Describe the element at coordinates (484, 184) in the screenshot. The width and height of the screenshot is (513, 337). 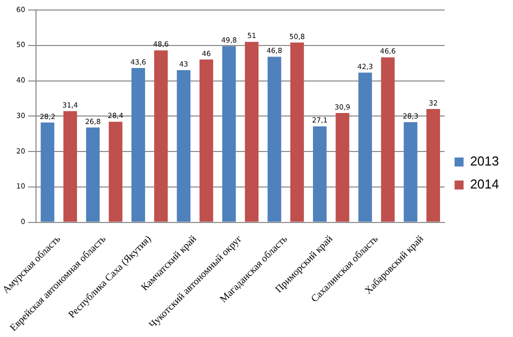
I see `legend-label: 2014` at that location.